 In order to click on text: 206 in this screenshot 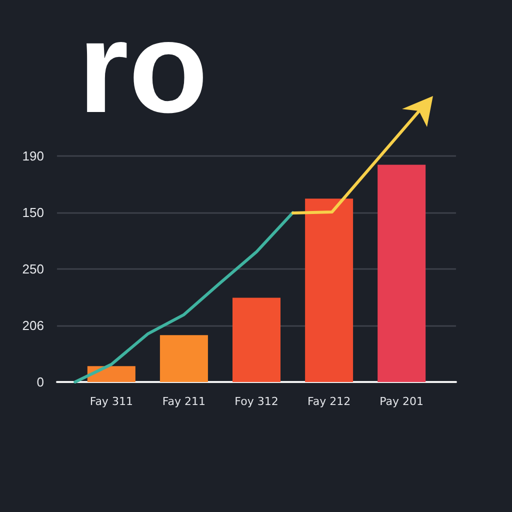, I will do `click(33, 326)`.